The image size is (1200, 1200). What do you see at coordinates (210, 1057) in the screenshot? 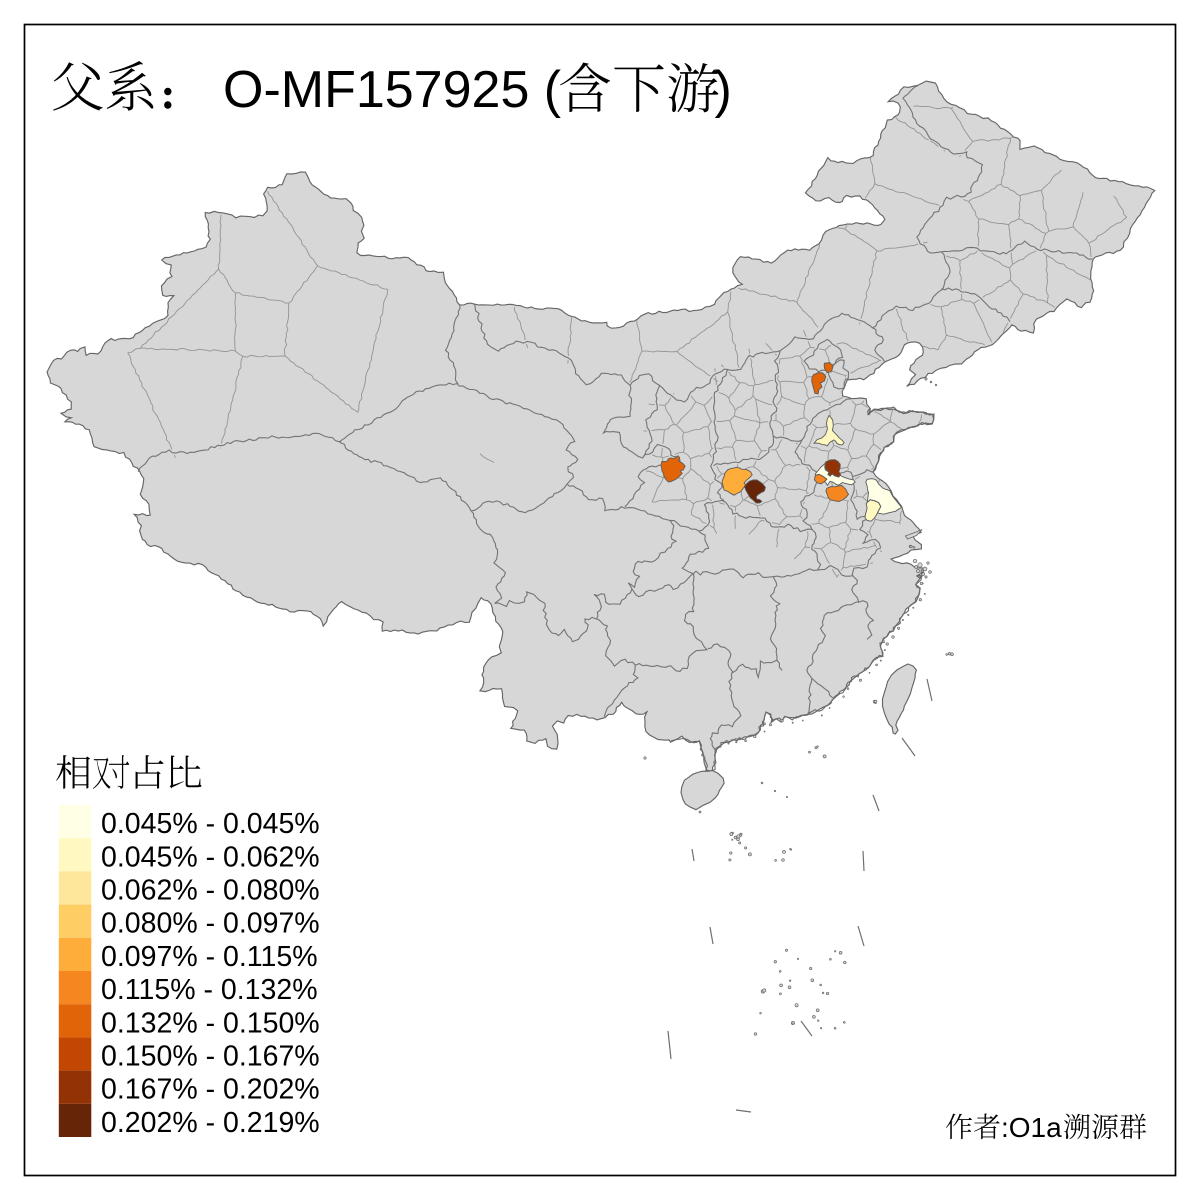
I see `svg-text: 0.150% - 0.167%` at bounding box center [210, 1057].